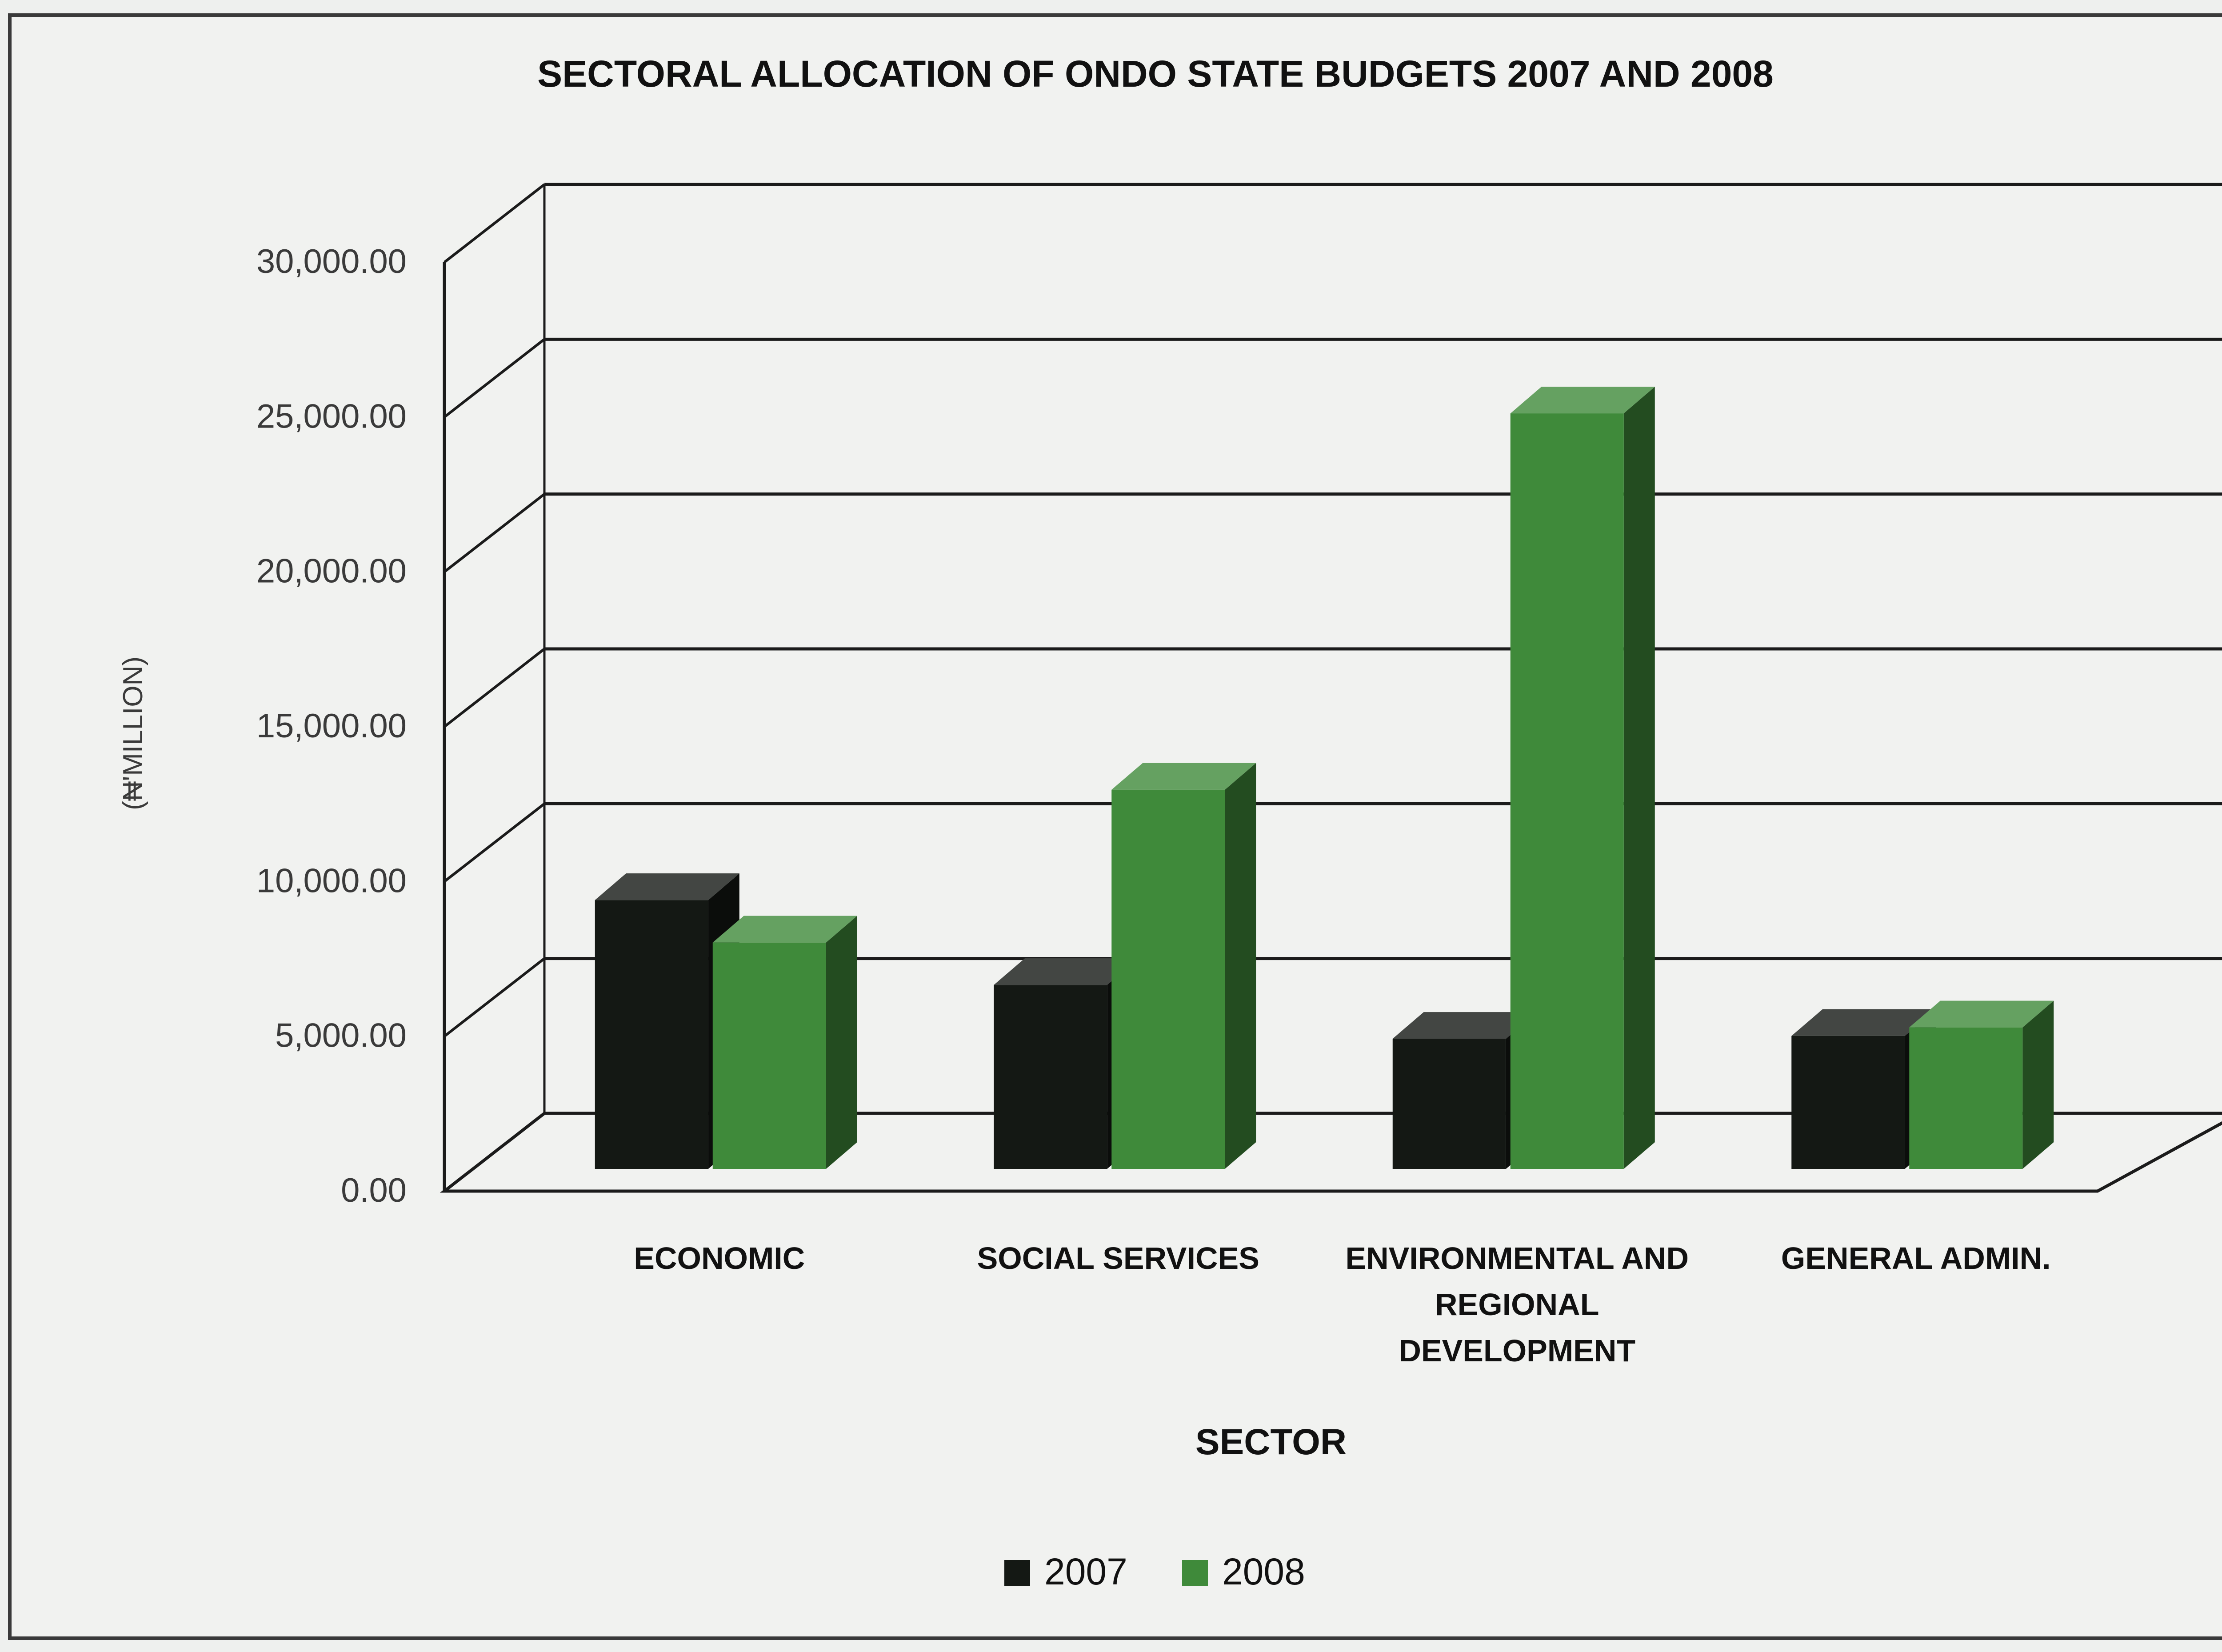 The height and width of the screenshot is (1652, 2222). What do you see at coordinates (331, 261) in the screenshot?
I see `y-tick-label: 30,000.00` at bounding box center [331, 261].